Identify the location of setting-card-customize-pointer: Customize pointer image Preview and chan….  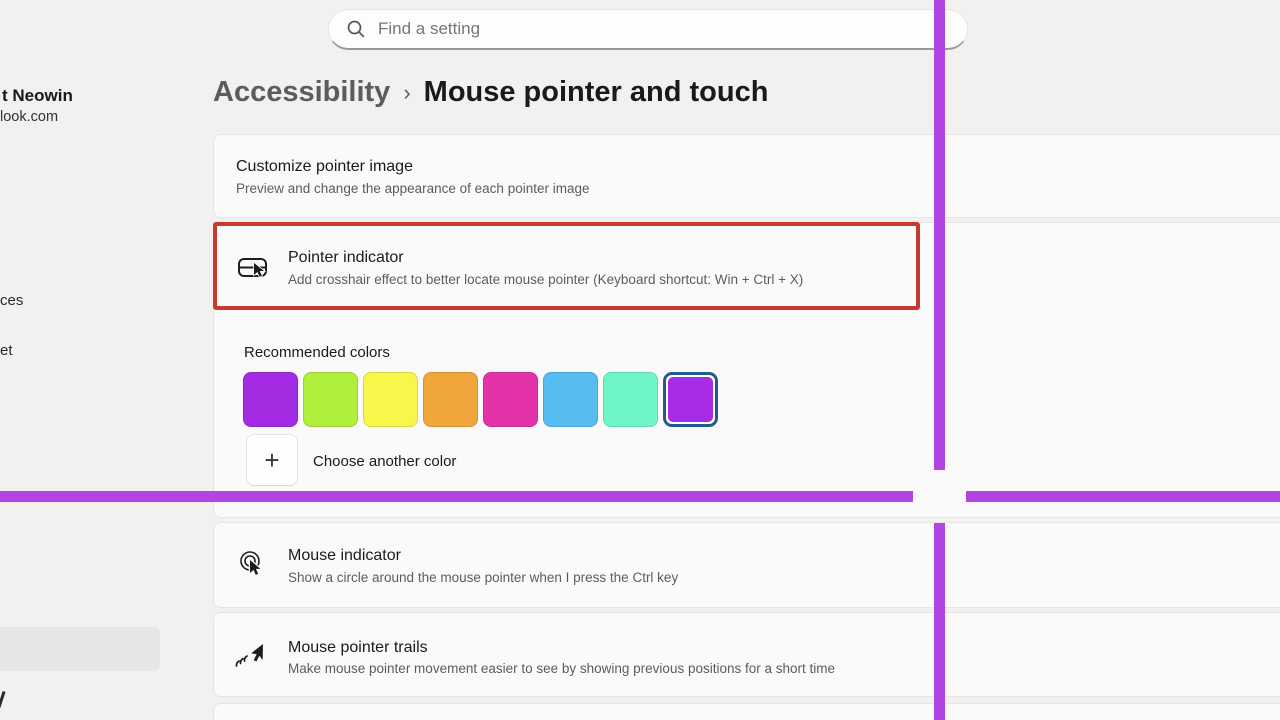
(746, 176).